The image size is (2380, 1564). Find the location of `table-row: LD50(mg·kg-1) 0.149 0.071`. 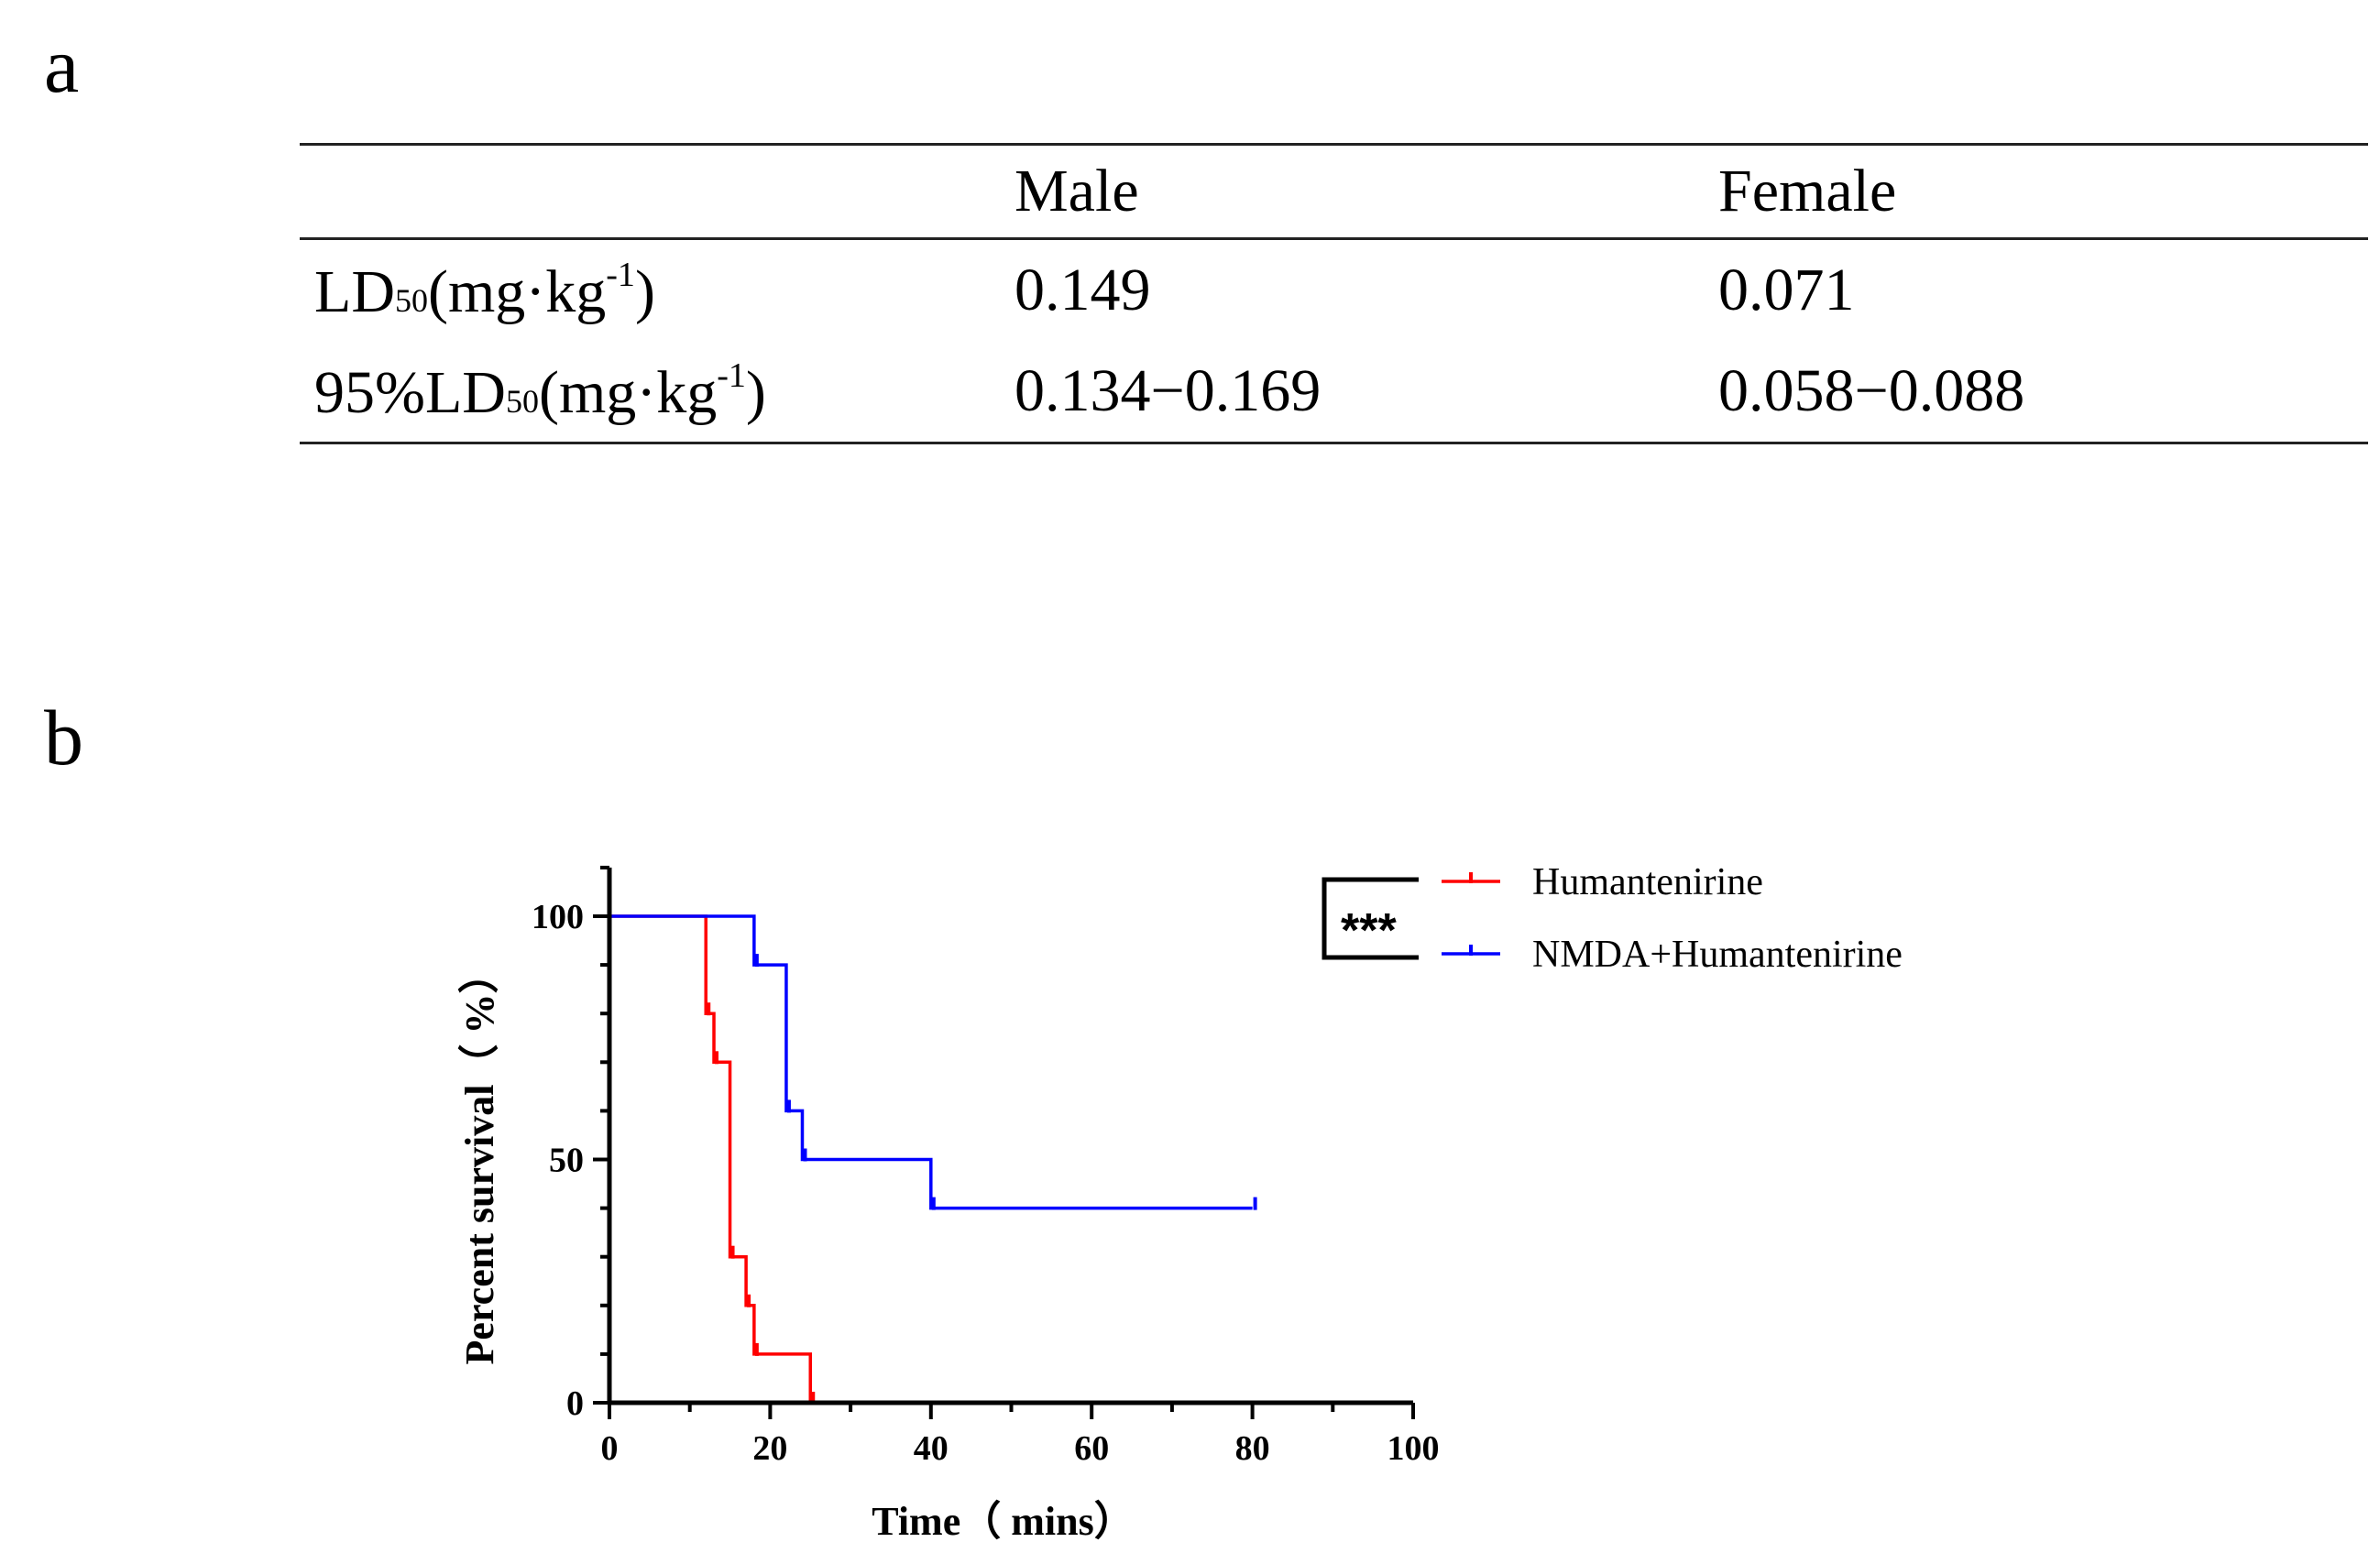

table-row: LD50(mg·kg-1) 0.149 0.071 is located at coordinates (1334, 290).